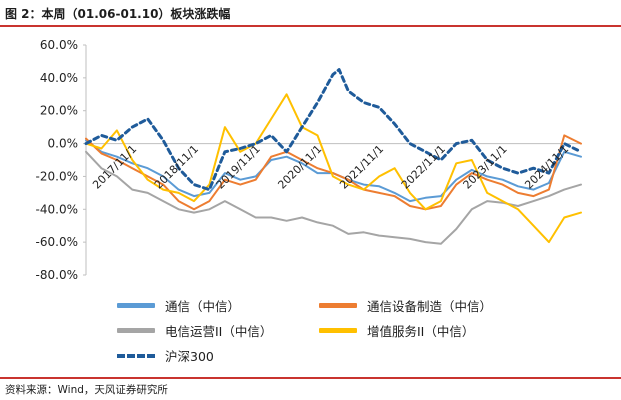  I want to click on y-tick-label: 60.0%, so click(59, 45).